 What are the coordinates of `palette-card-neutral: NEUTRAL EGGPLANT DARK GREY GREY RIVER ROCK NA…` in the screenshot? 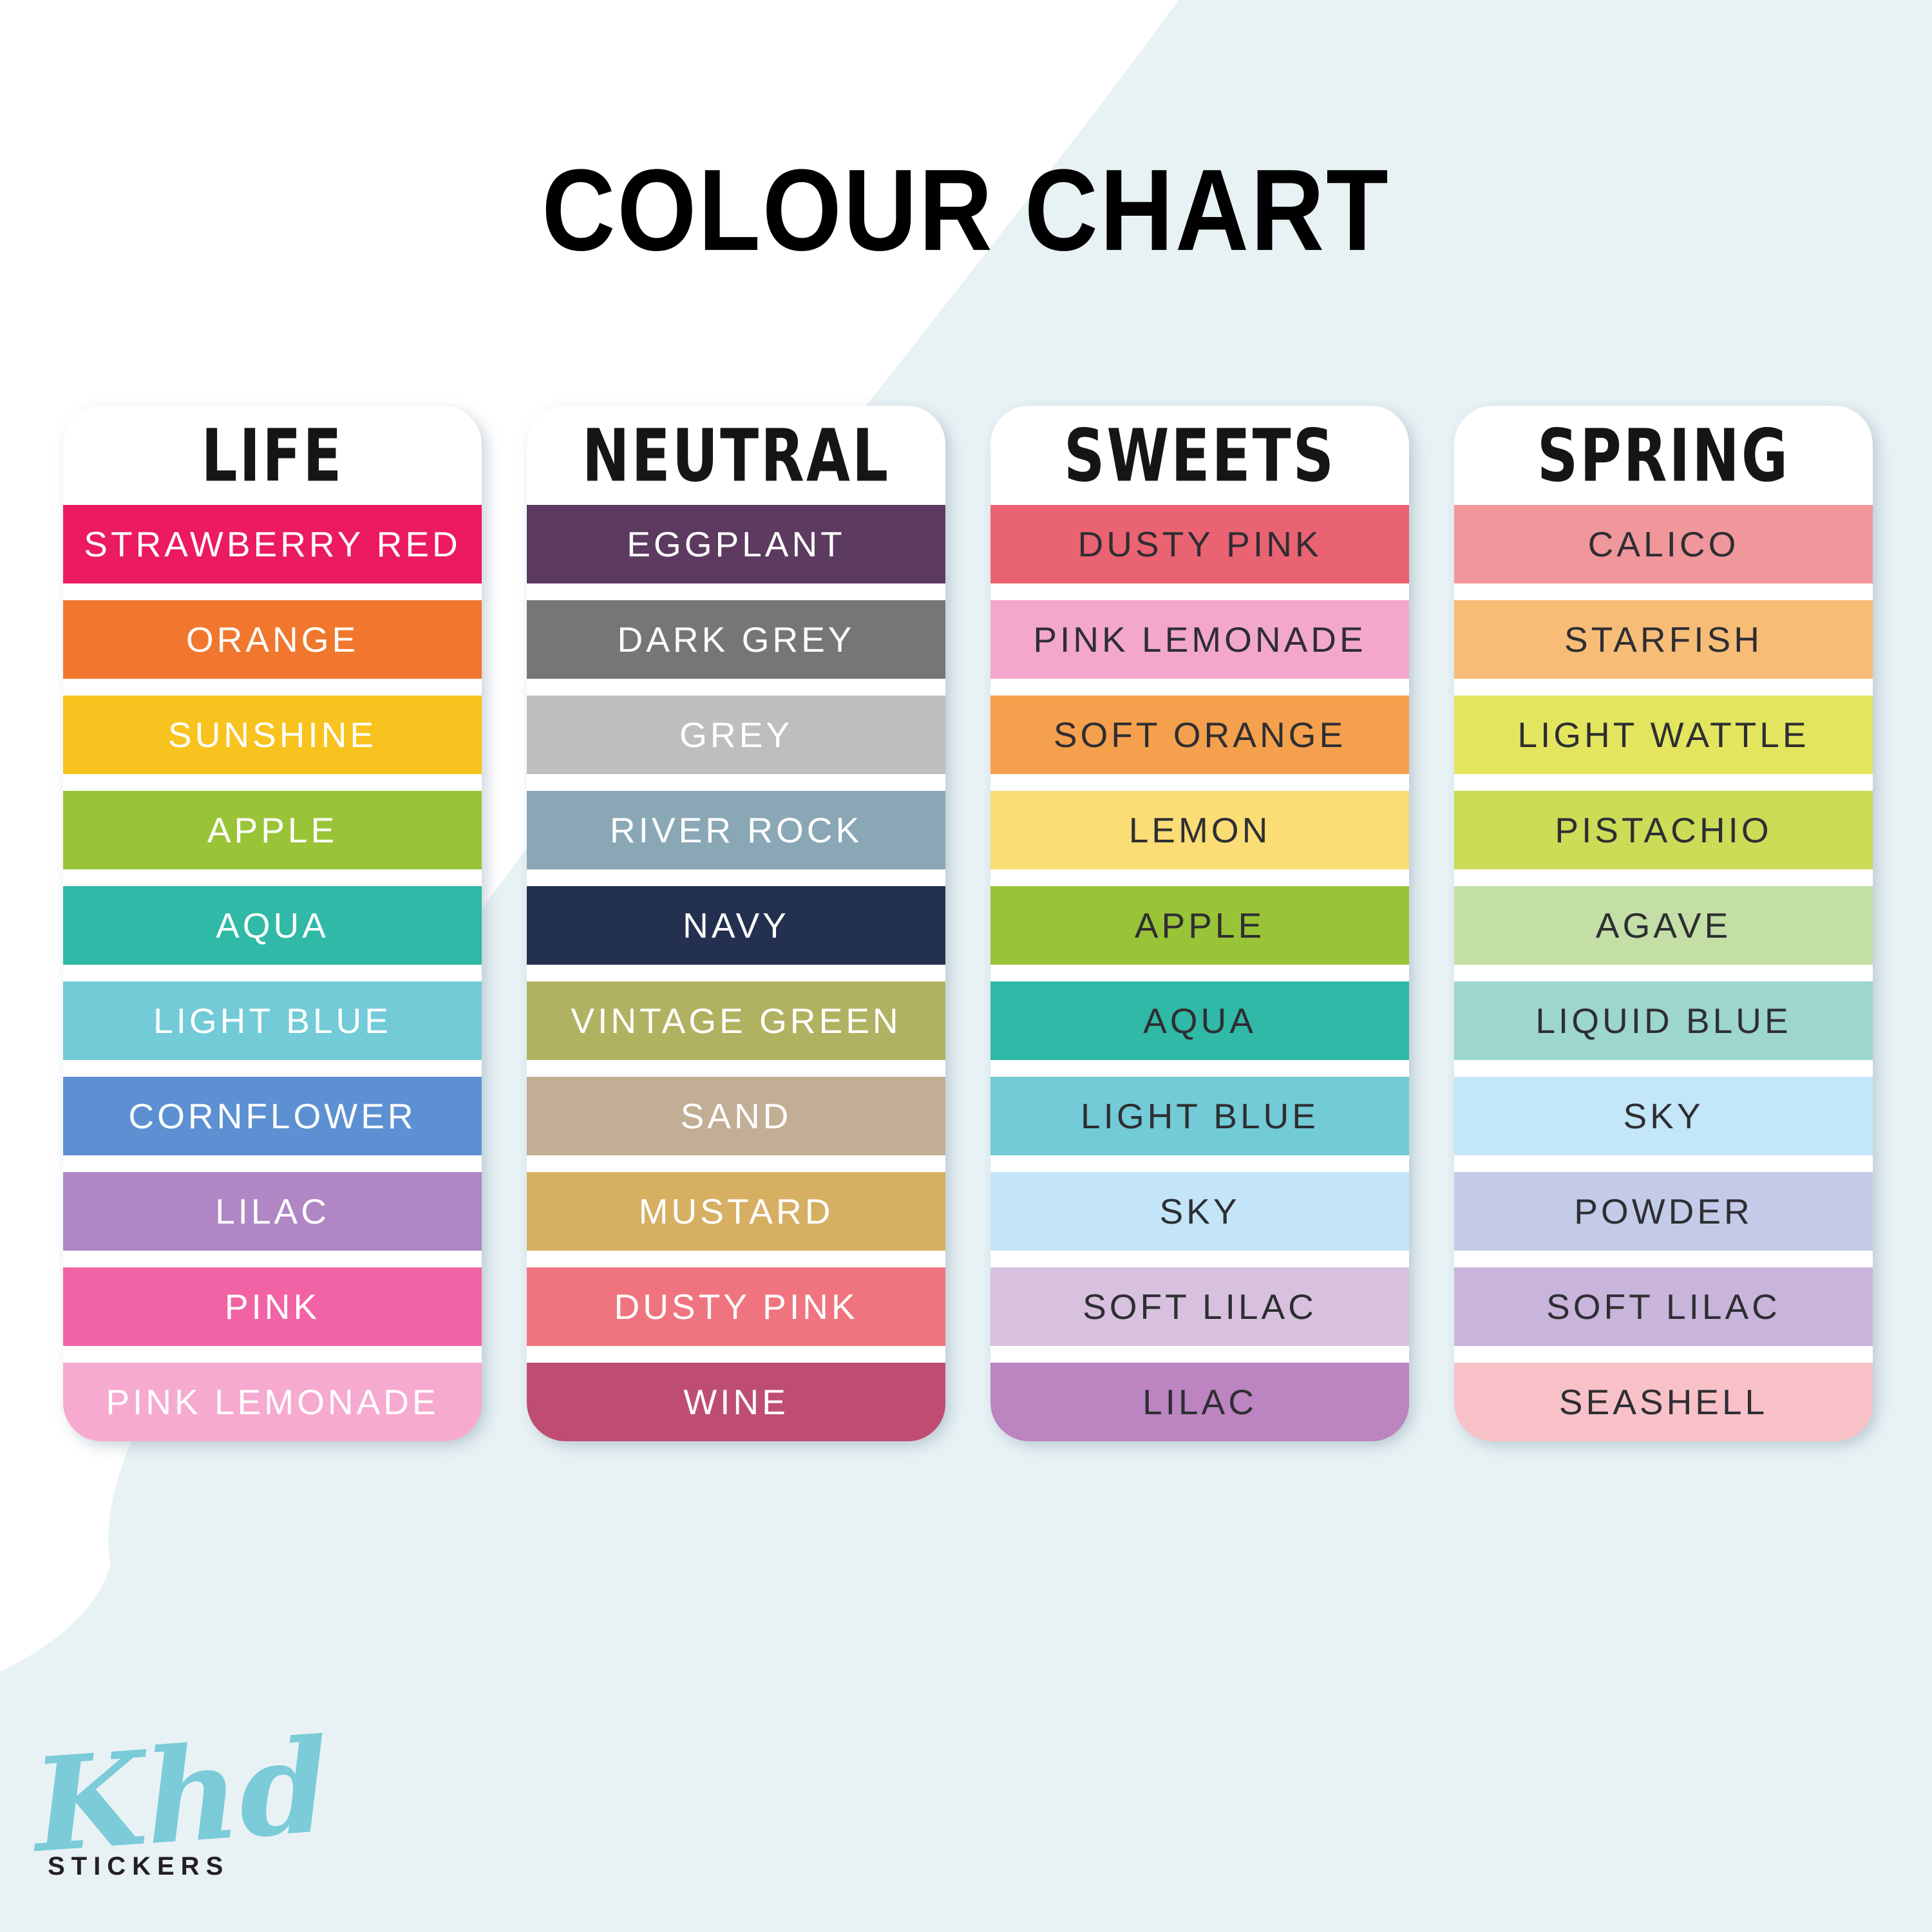 It's located at (736, 923).